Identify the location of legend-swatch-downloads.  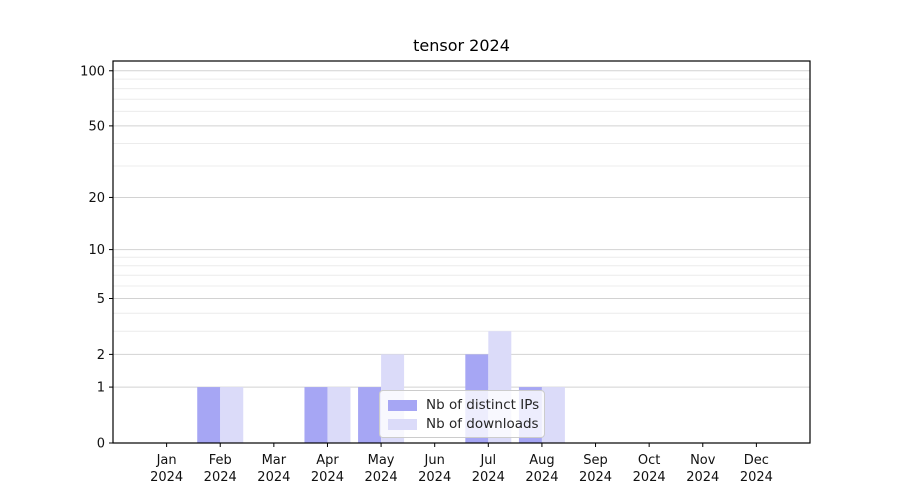
(402, 424).